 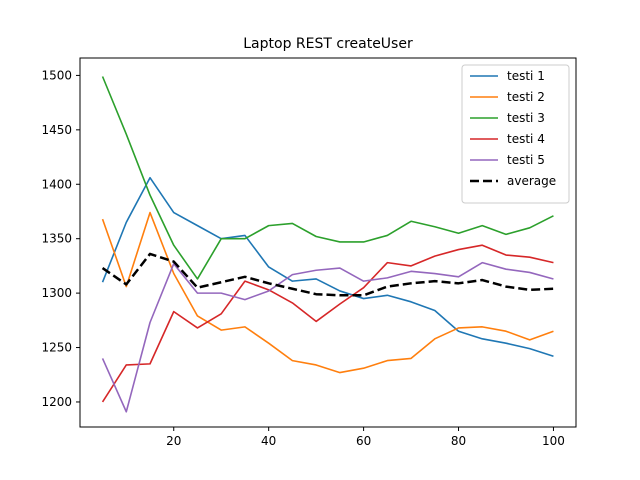 I want to click on y-tick-label: 1400, so click(x=56, y=184).